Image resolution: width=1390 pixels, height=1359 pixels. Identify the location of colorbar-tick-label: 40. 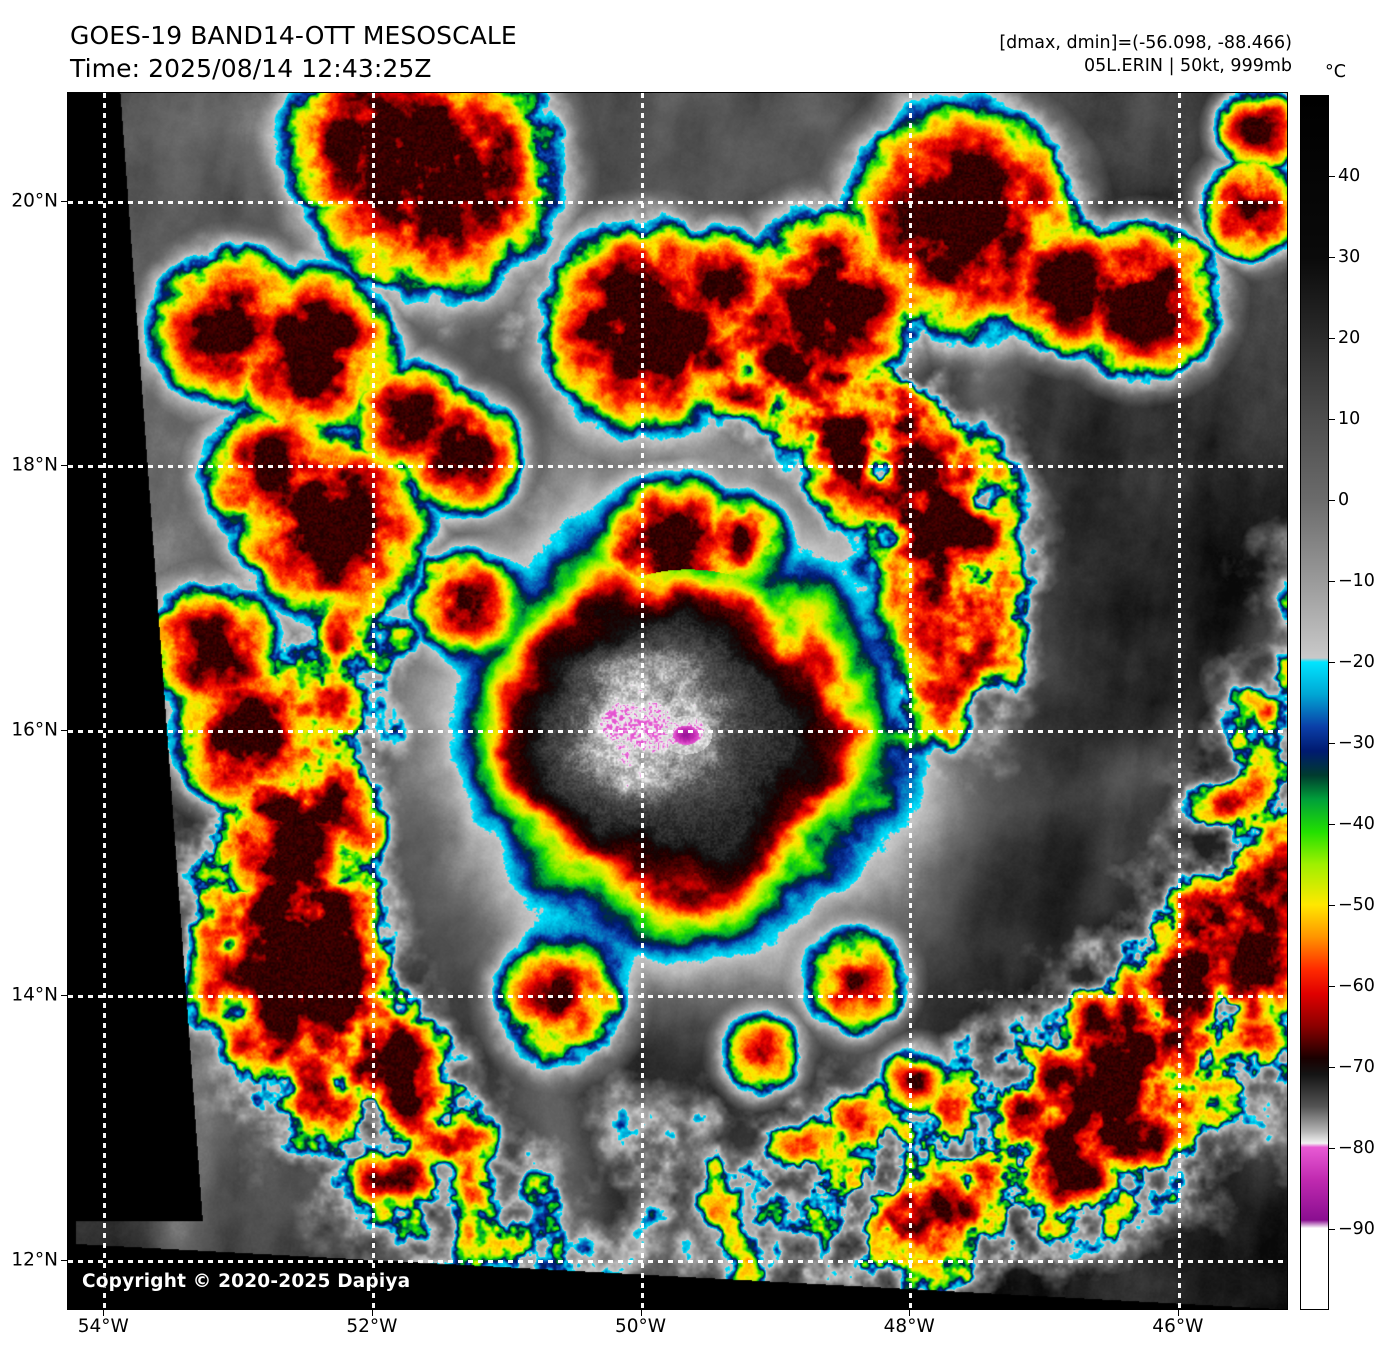
(1349, 176).